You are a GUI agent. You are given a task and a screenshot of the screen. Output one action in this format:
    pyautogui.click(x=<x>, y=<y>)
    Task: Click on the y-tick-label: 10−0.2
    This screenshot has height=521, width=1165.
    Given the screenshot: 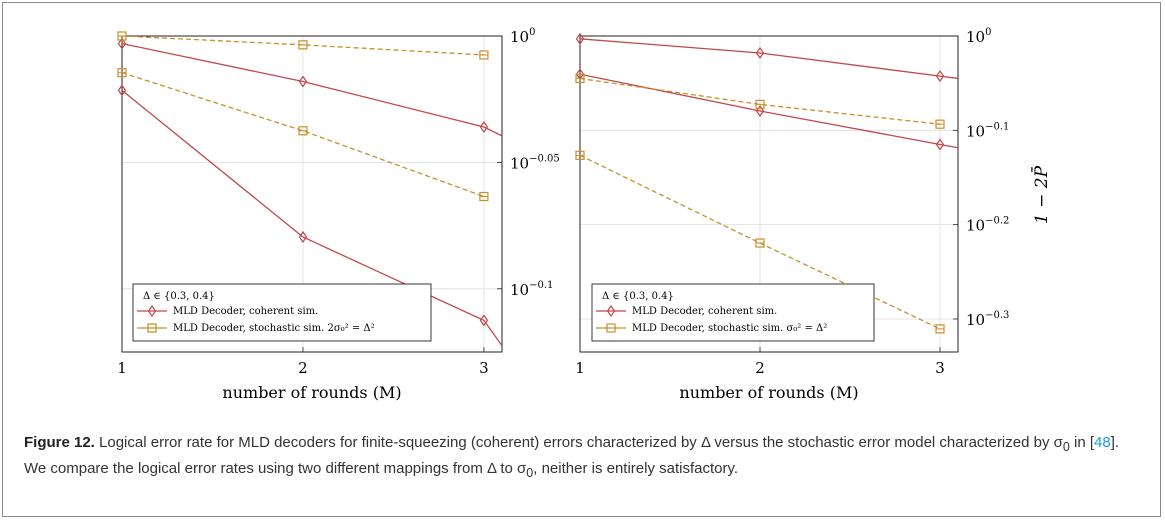 What is the action you would take?
    pyautogui.click(x=987, y=225)
    